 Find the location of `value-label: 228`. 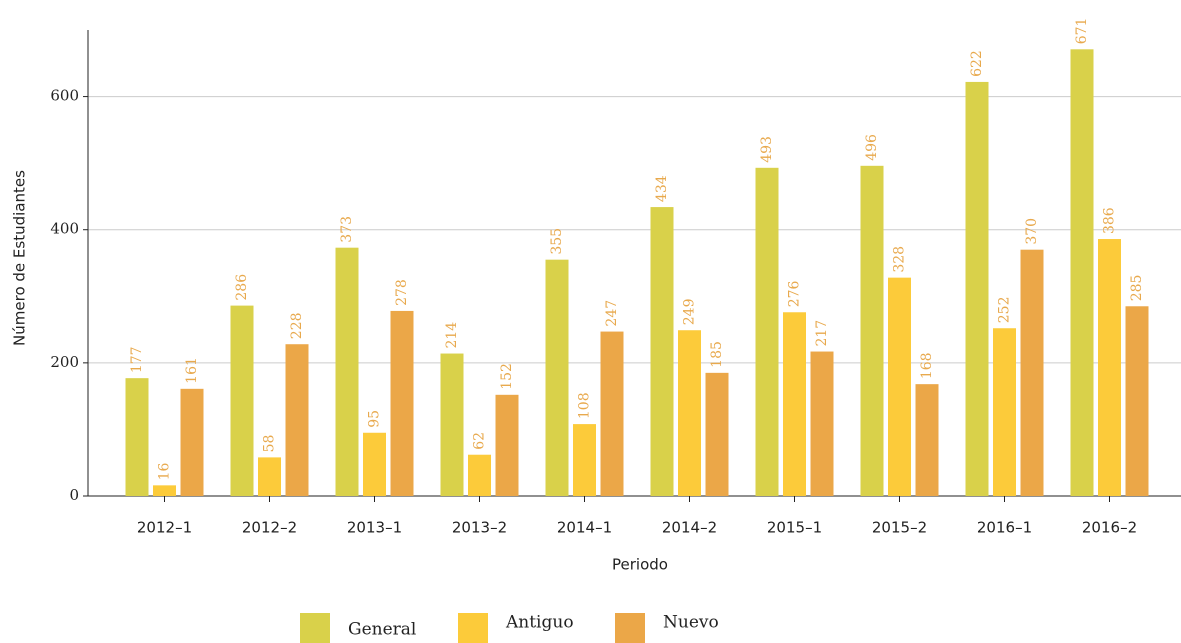

value-label: 228 is located at coordinates (297, 325).